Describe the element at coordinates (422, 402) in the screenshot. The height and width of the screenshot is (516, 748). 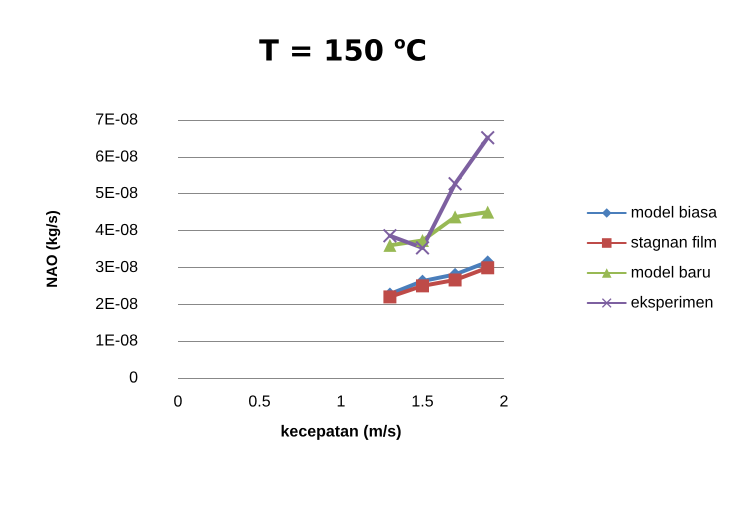
I see `x-tick-label: 1.5` at that location.